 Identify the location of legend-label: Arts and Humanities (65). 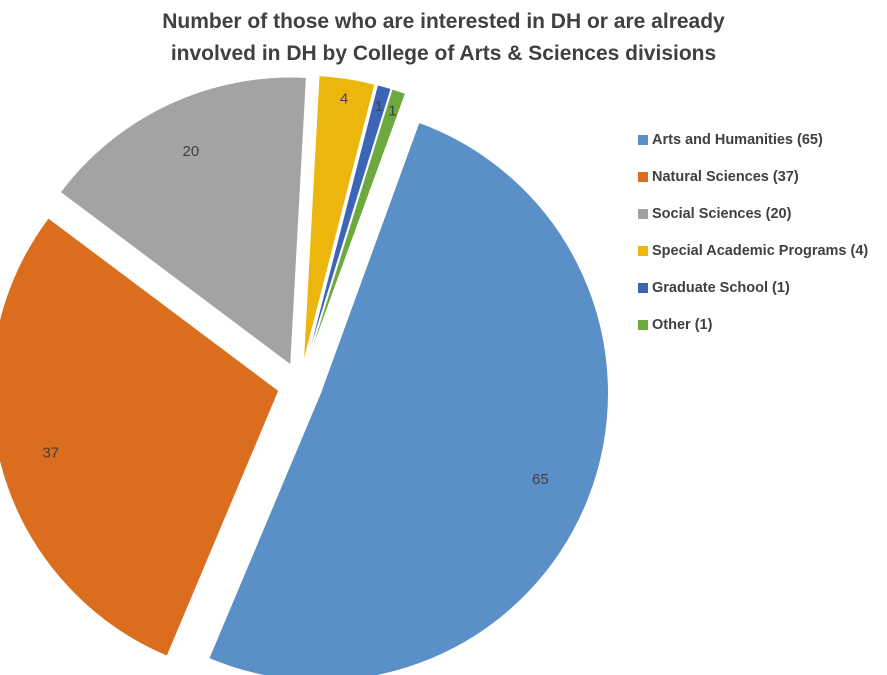
(737, 139).